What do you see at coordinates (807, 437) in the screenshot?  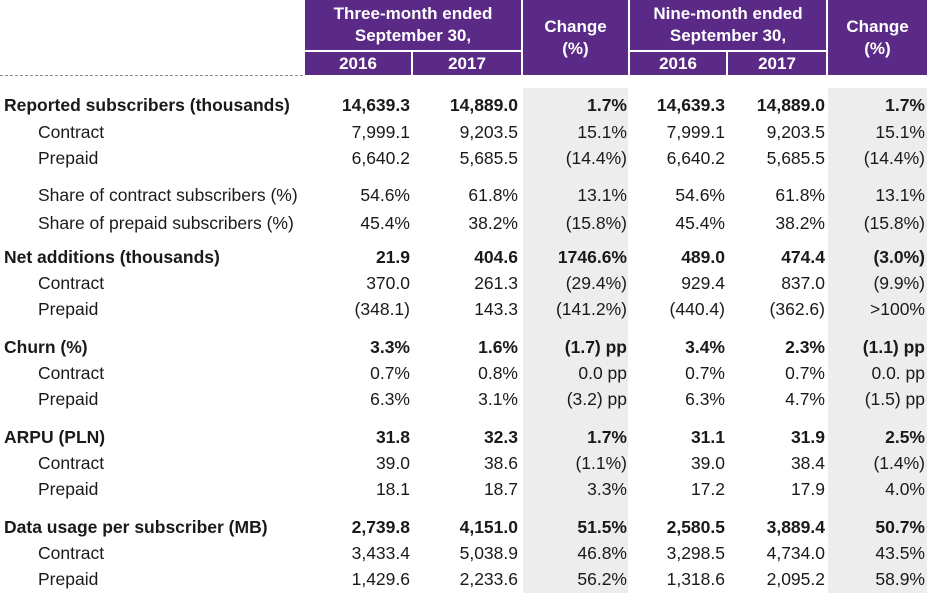 I see `row-value: 31.9` at bounding box center [807, 437].